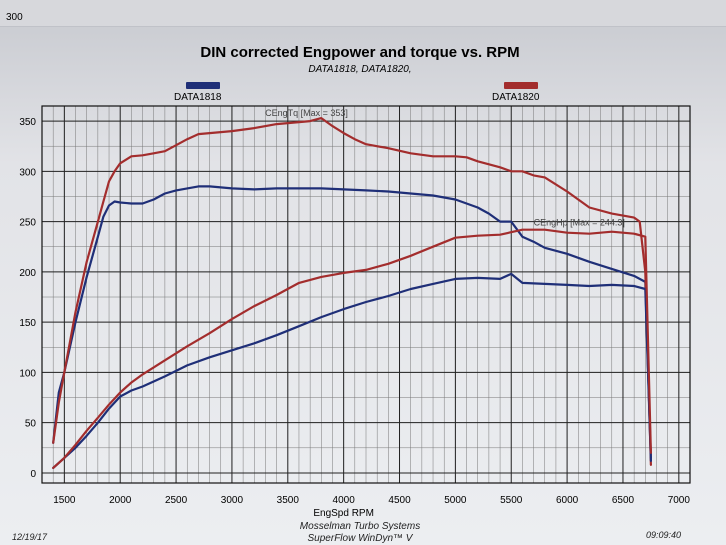  What do you see at coordinates (31, 424) in the screenshot?
I see `y-tick-label: 50` at bounding box center [31, 424].